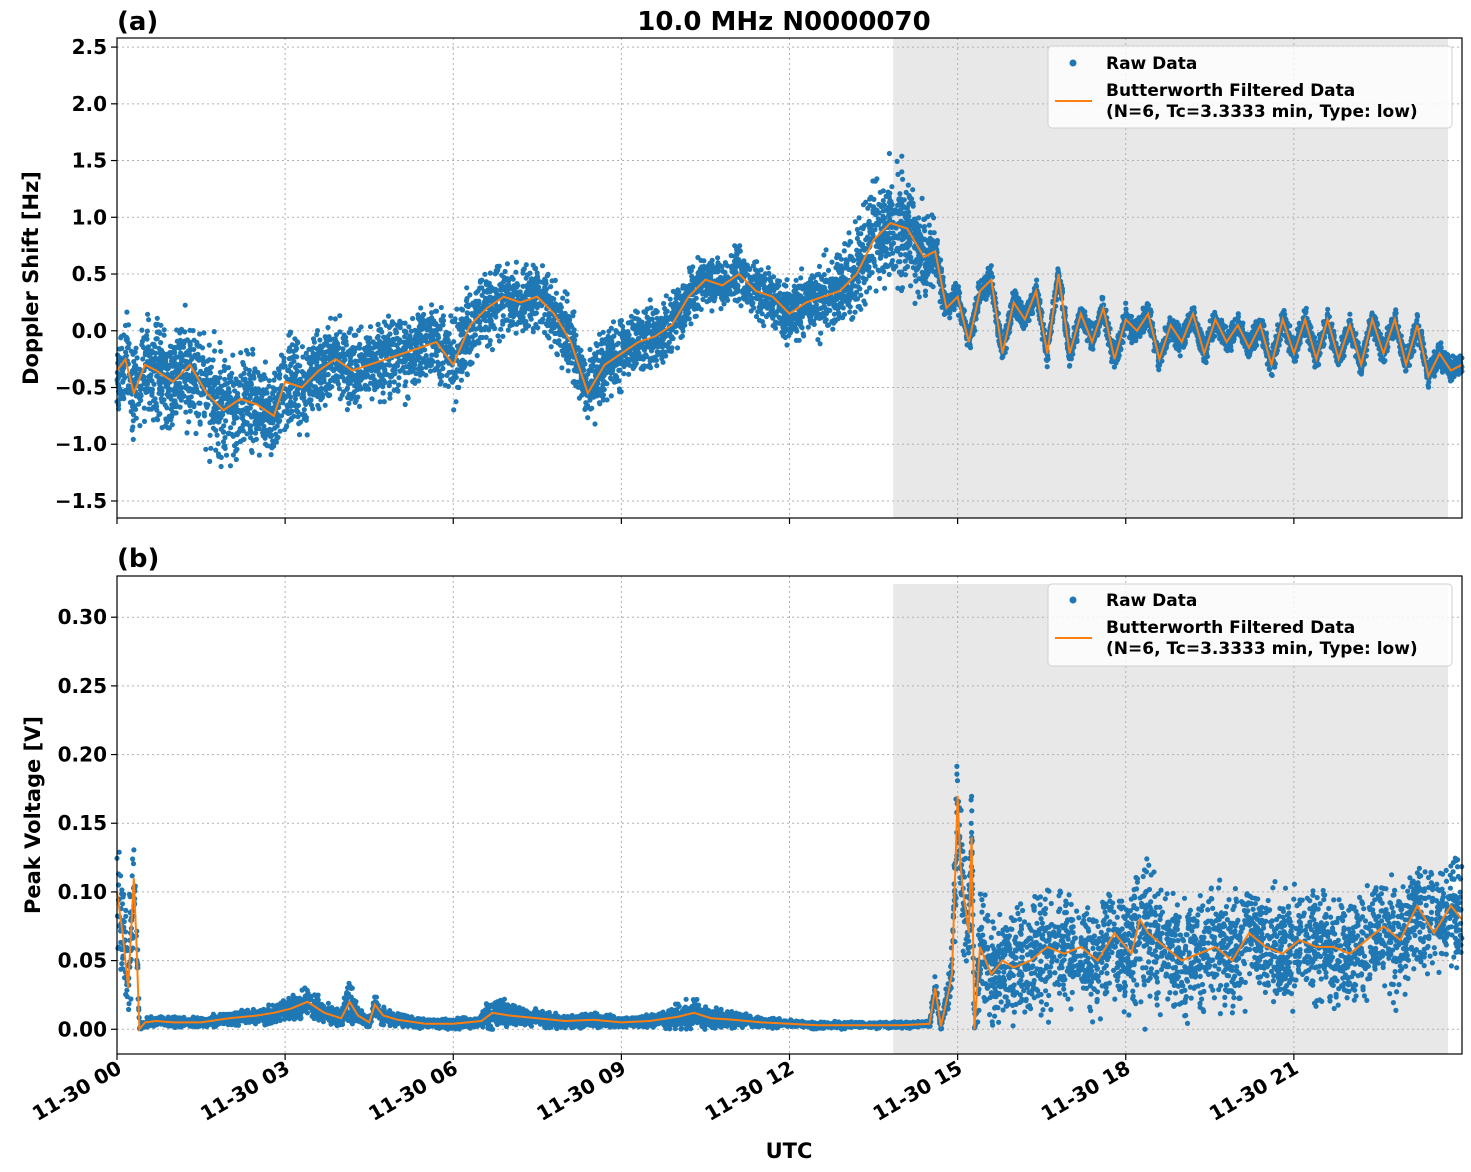  Describe the element at coordinates (1254, 1091) in the screenshot. I see `x-tick-label: 11-30 21` at that location.